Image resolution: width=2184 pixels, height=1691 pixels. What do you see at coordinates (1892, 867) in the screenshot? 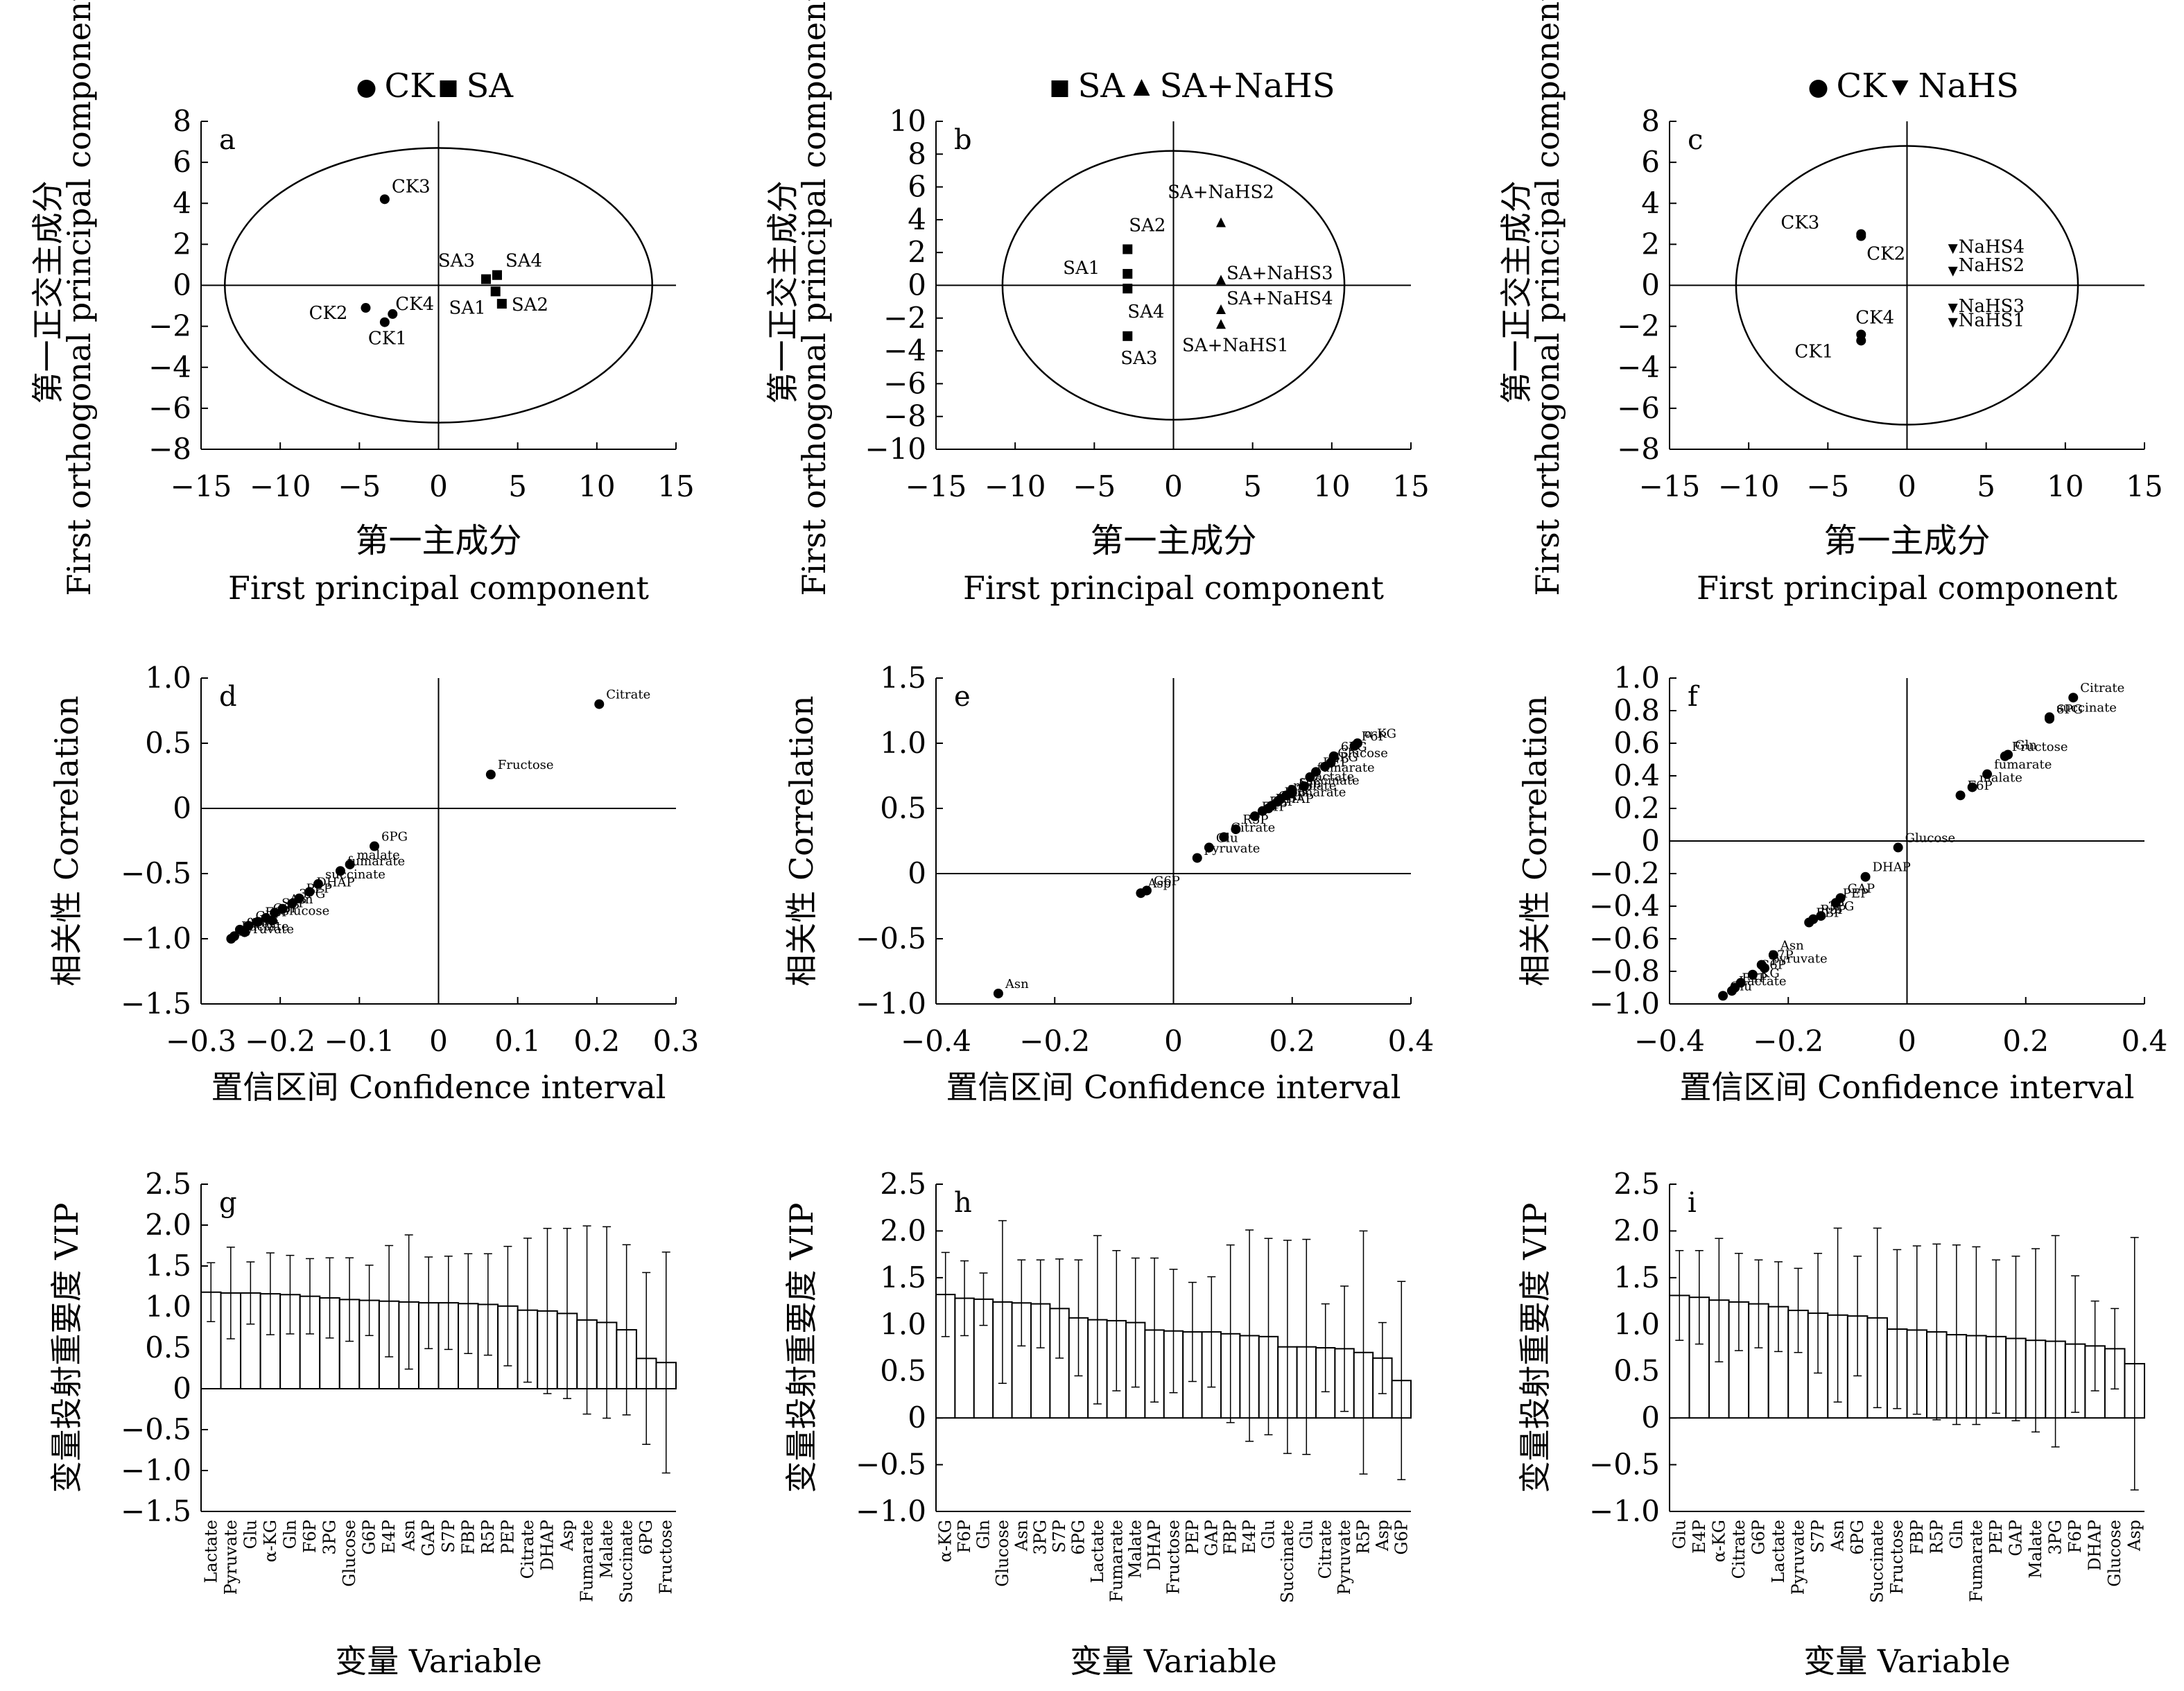
I see `point-label: DHAP` at bounding box center [1892, 867].